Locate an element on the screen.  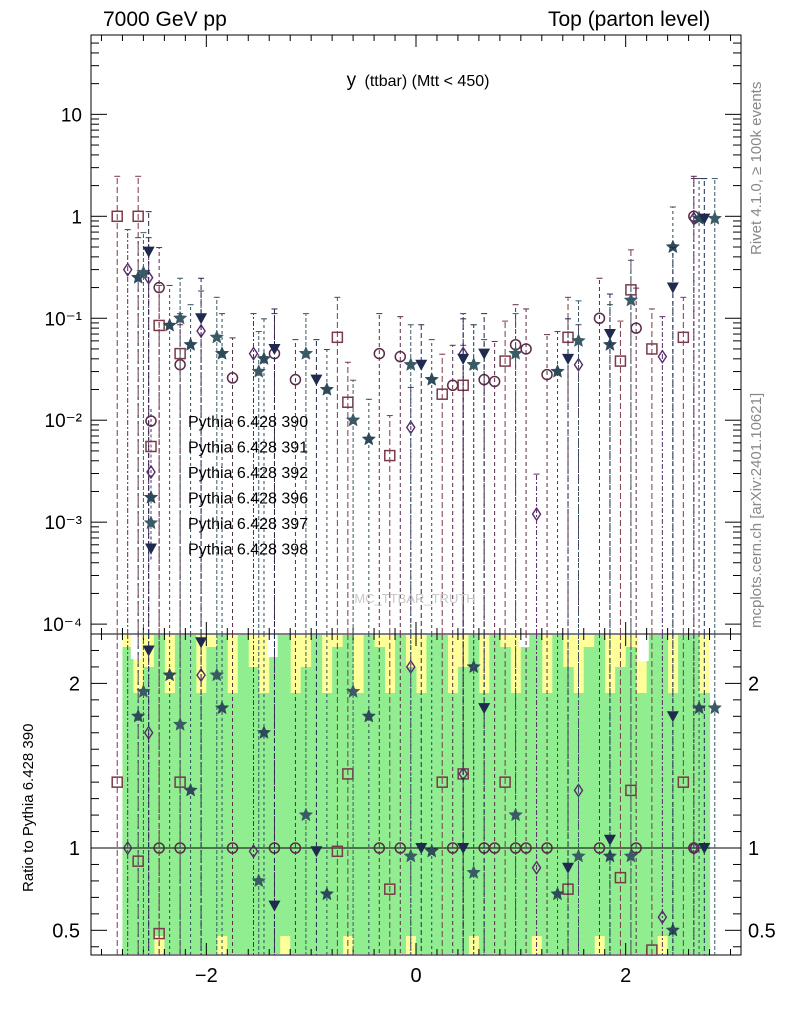
legend-label: Pythia 6.428 390 is located at coordinates (248, 422).